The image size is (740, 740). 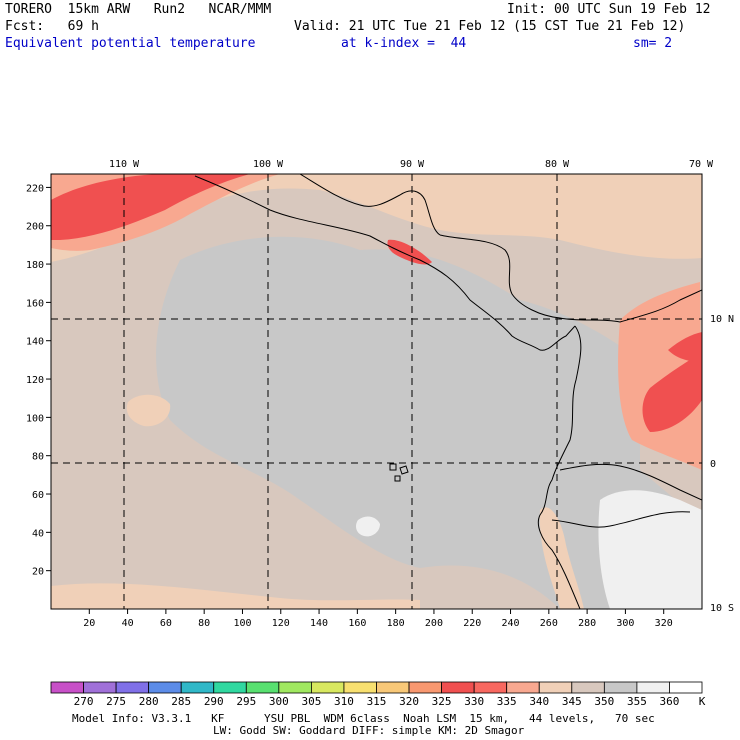 I want to click on x-tick-label: 220, so click(x=472, y=623).